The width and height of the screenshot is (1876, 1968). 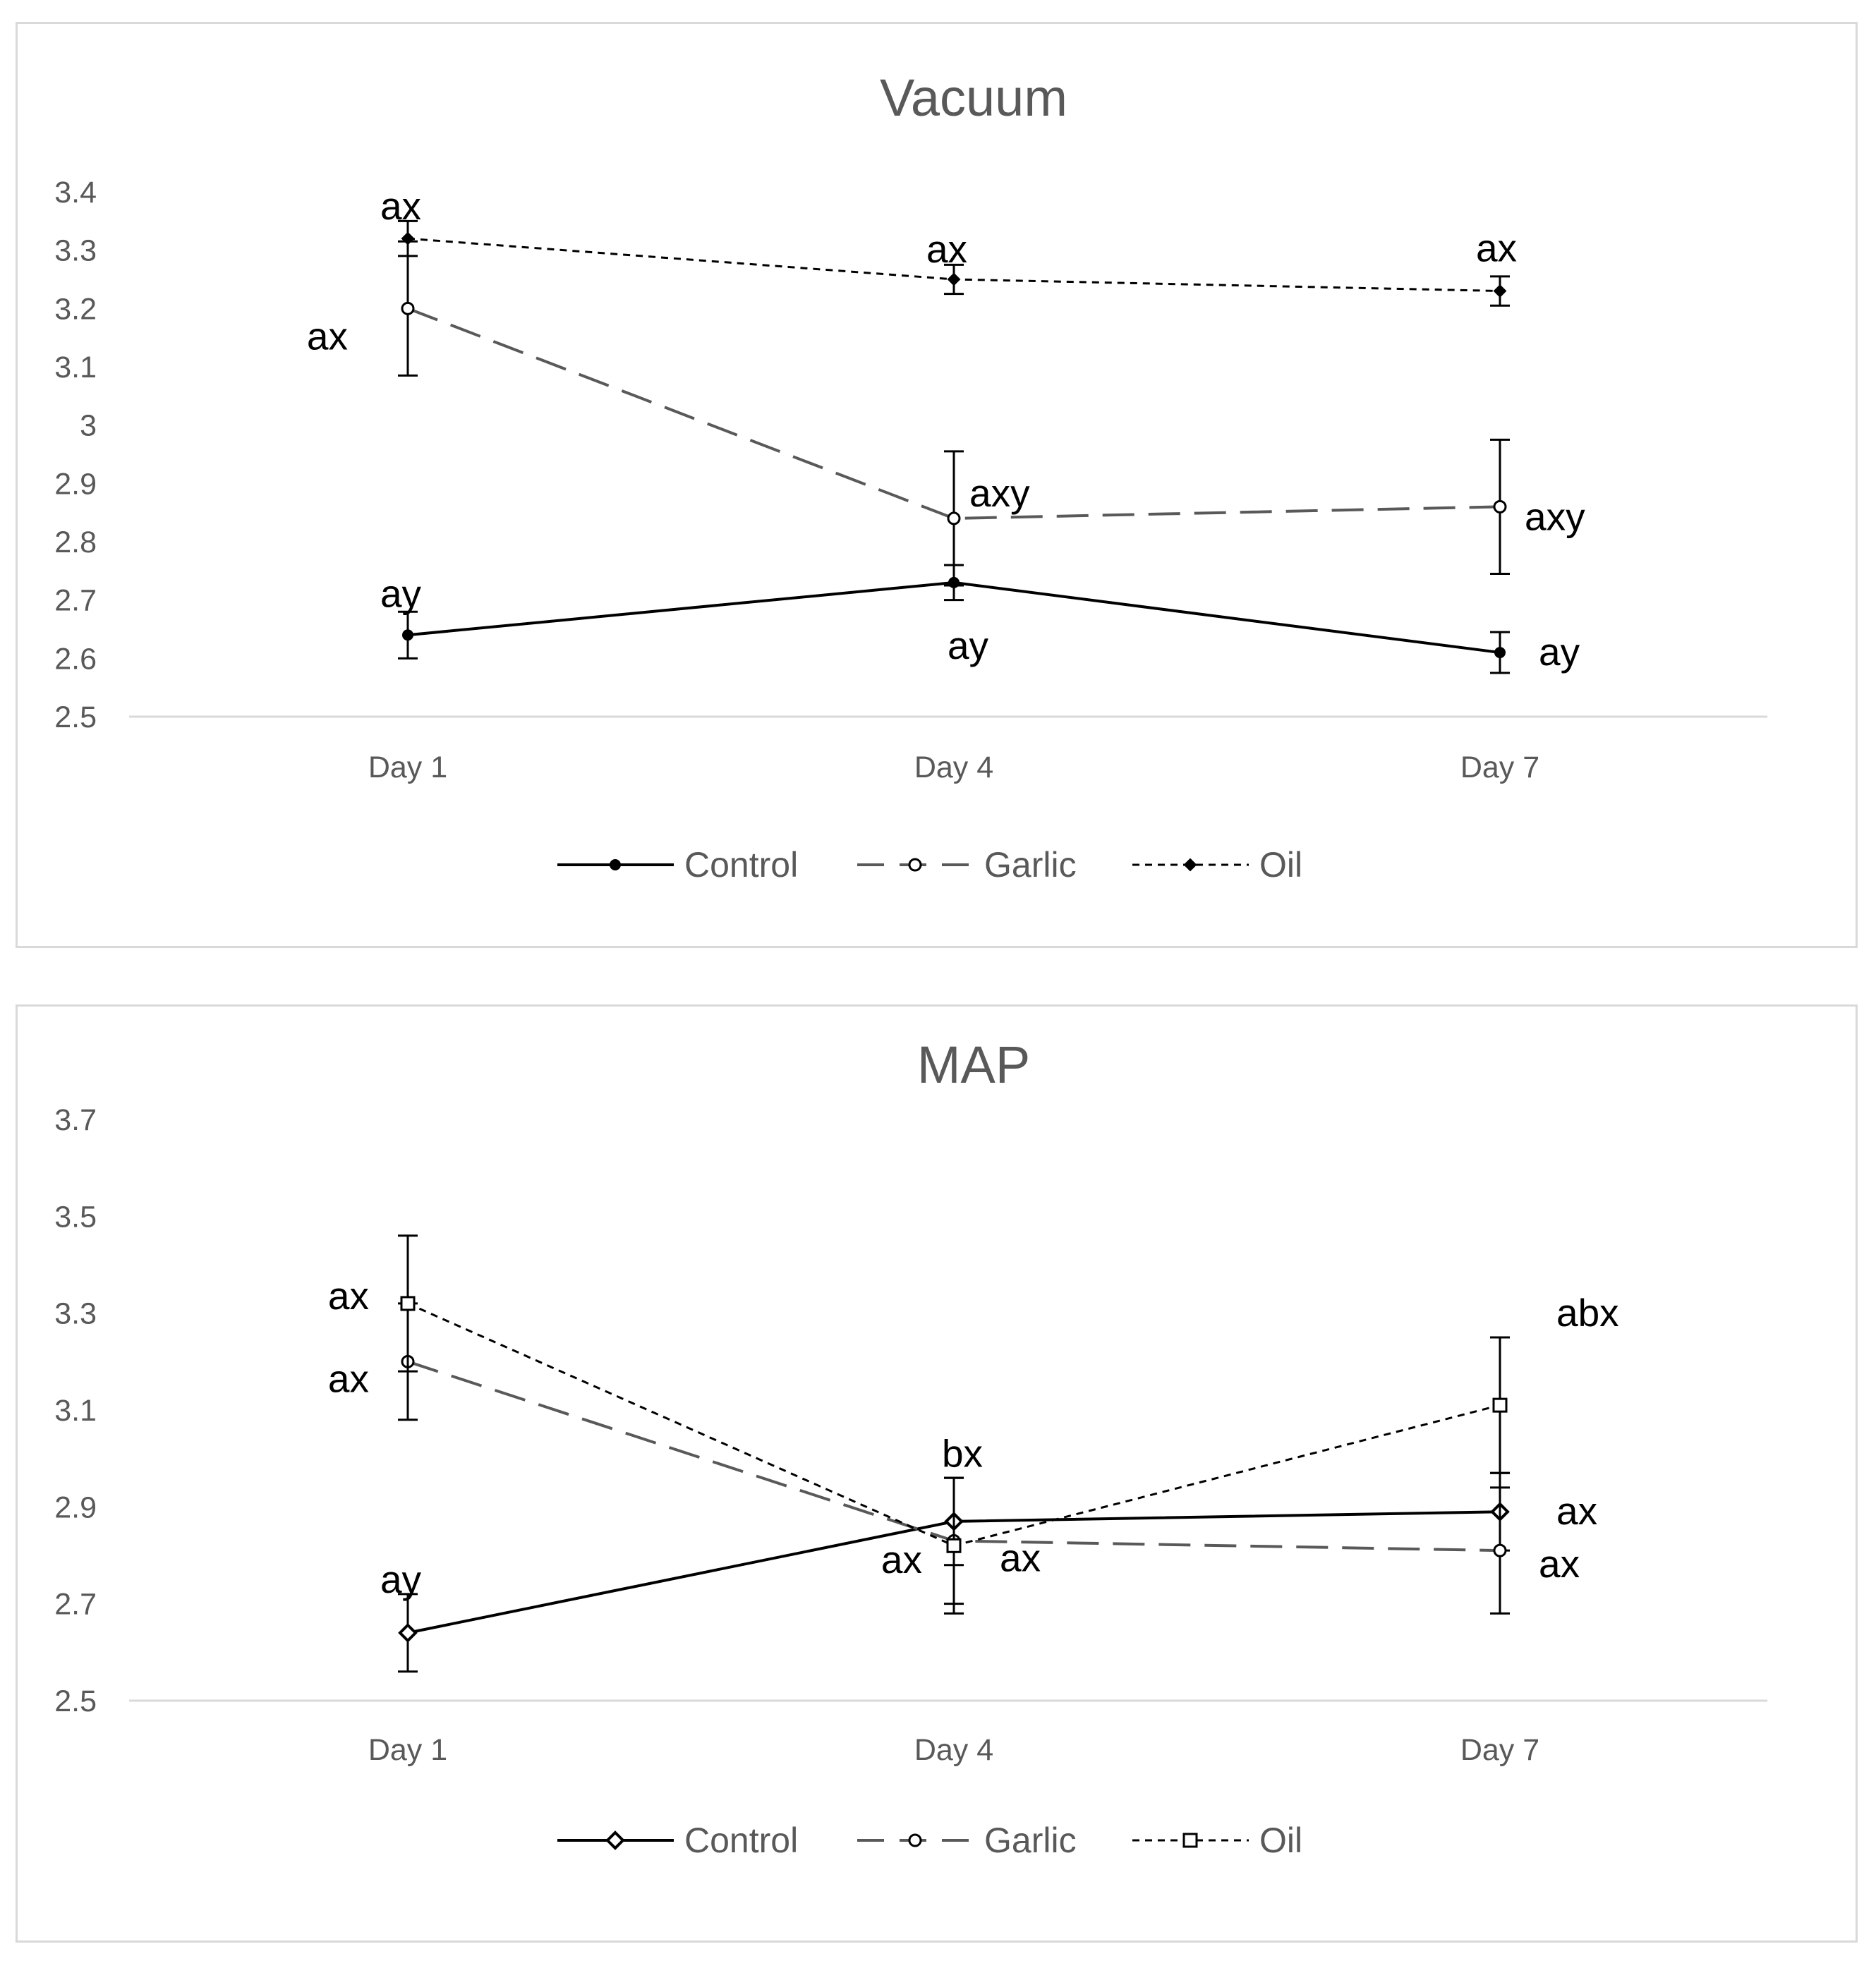 What do you see at coordinates (973, 97) in the screenshot?
I see `vacuum-chart-title: Vacuum` at bounding box center [973, 97].